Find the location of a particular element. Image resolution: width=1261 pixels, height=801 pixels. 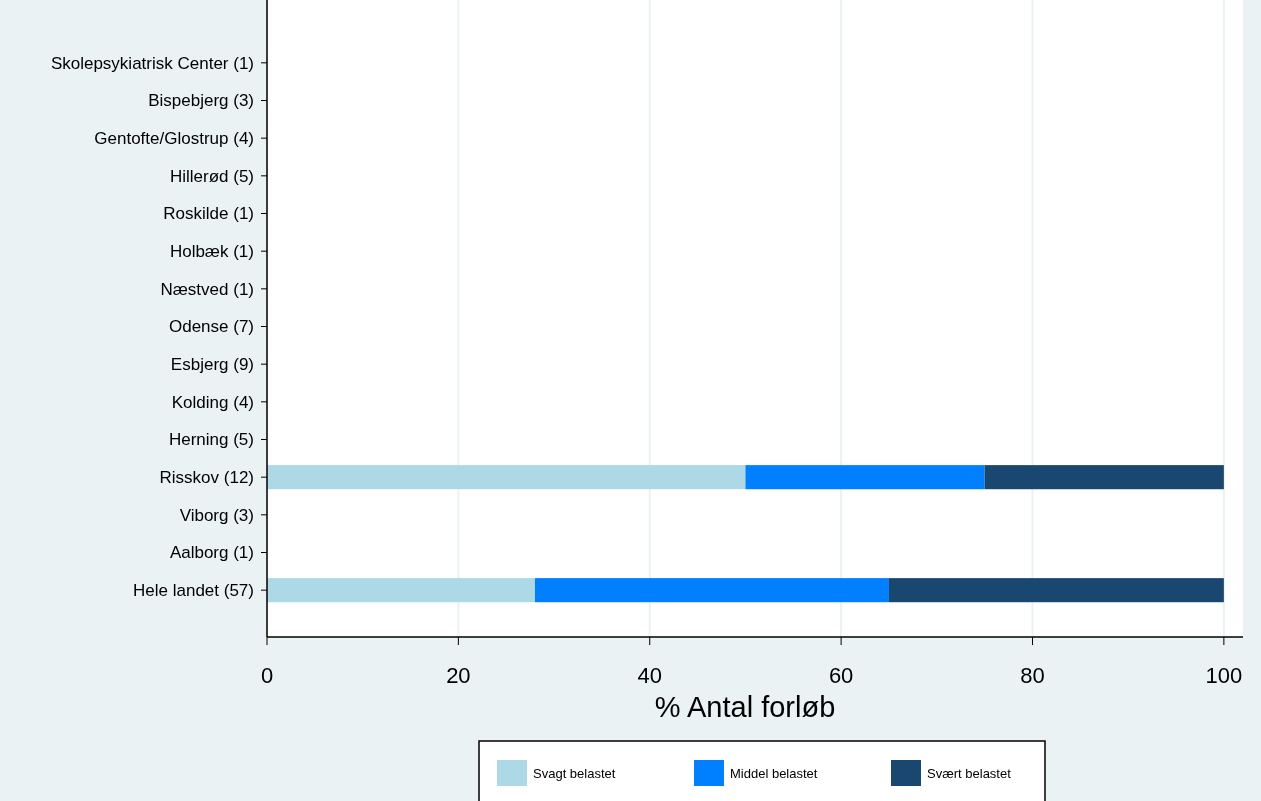

y-tick-label: Esbjerg (9) is located at coordinates (212, 365).